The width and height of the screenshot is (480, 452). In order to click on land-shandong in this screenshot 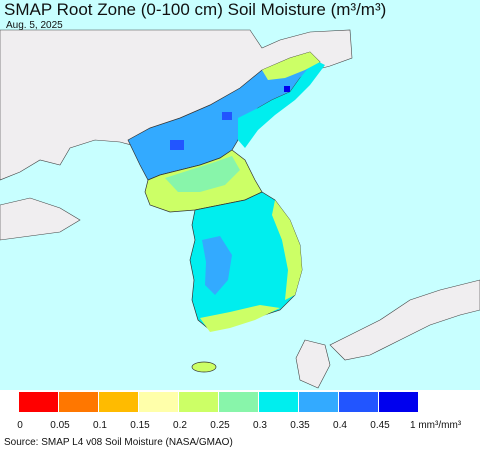, I will do `click(40, 219)`.